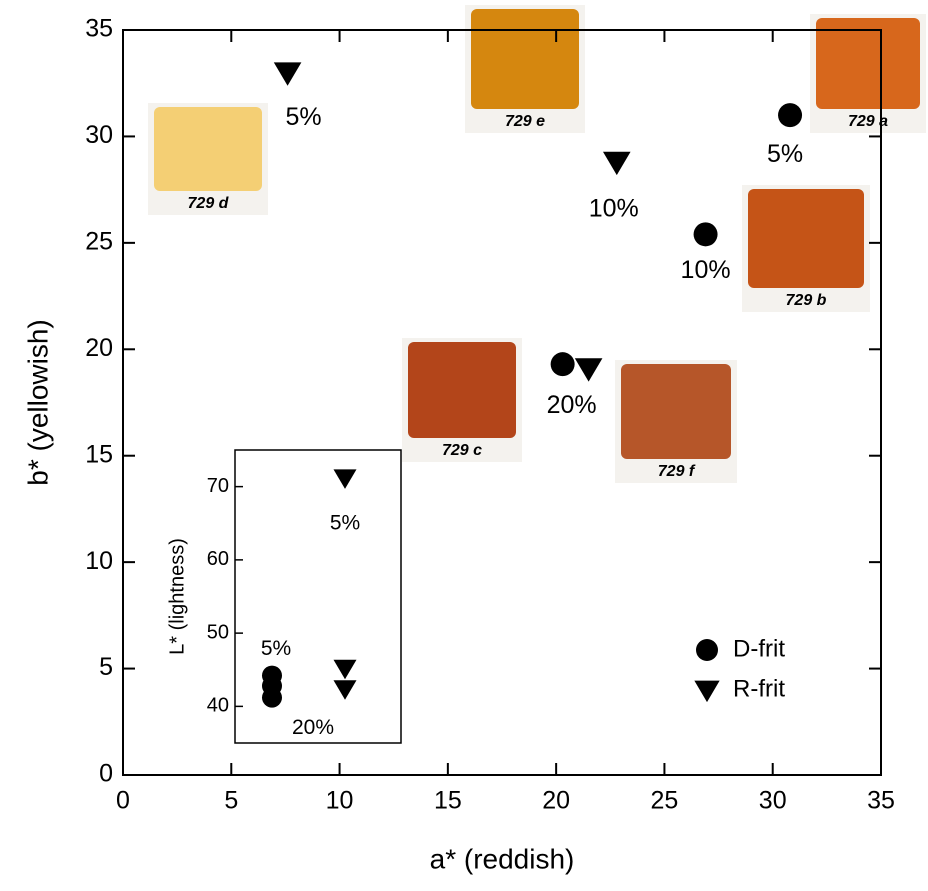 The height and width of the screenshot is (891, 928). I want to click on inset-point-label: 20%, so click(313, 727).